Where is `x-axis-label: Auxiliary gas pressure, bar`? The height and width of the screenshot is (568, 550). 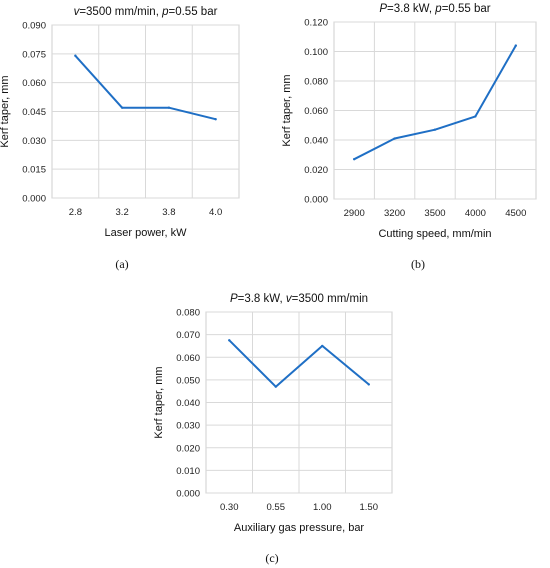
x-axis-label: Auxiliary gas pressure, bar is located at coordinates (299, 528).